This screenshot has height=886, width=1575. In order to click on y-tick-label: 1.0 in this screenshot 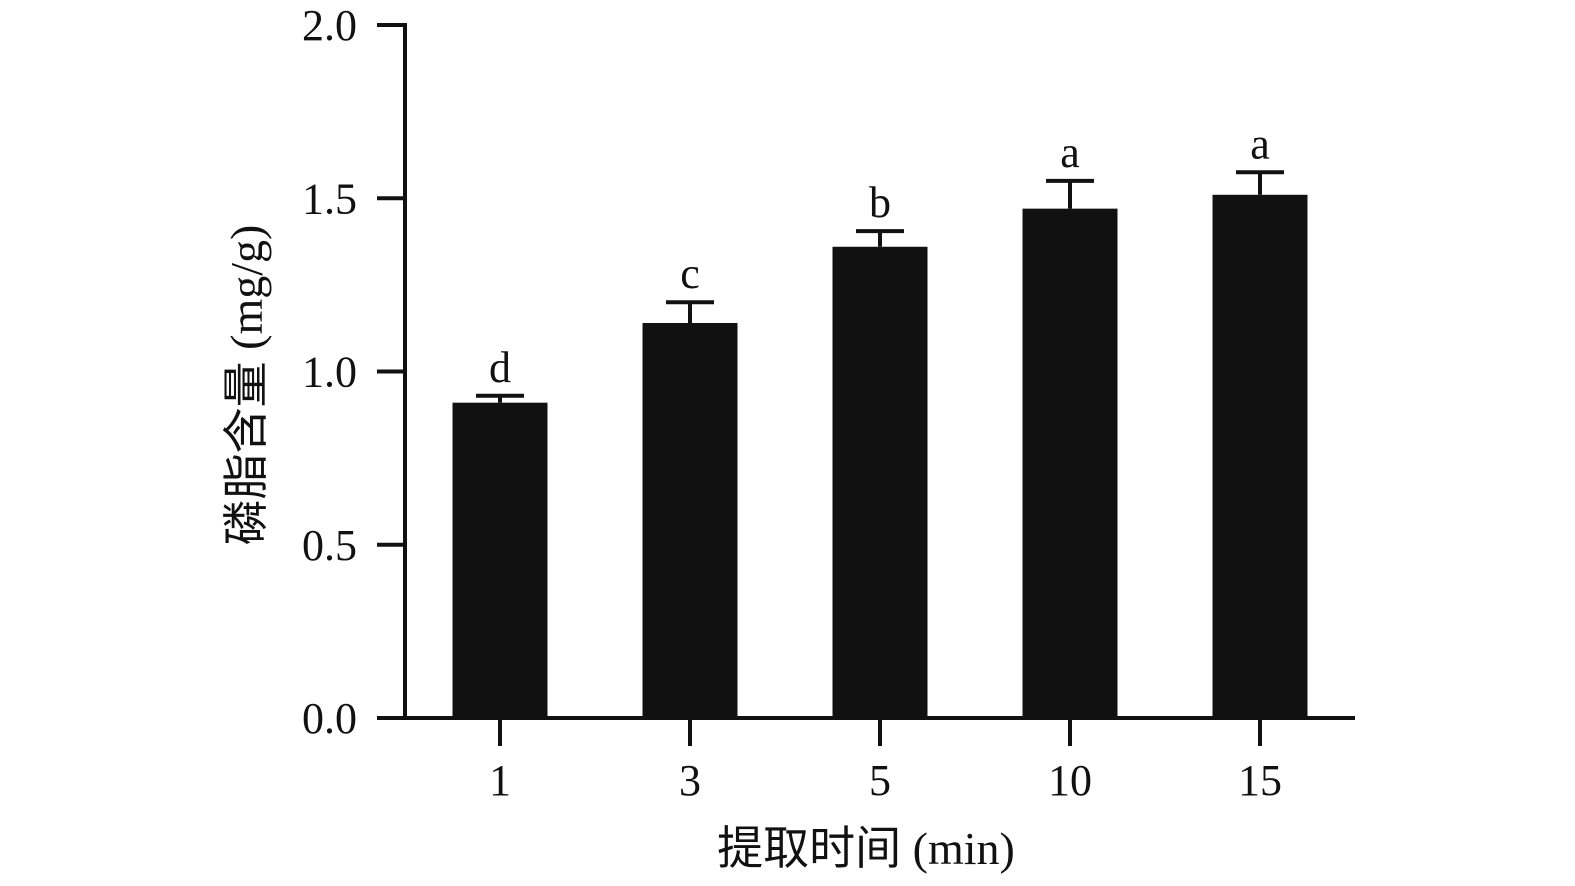, I will do `click(329, 372)`.